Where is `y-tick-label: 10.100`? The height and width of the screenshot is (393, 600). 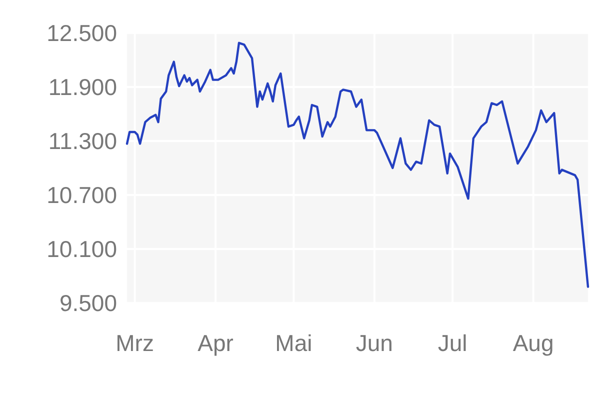
y-tick-label: 10.100 is located at coordinates (81, 249).